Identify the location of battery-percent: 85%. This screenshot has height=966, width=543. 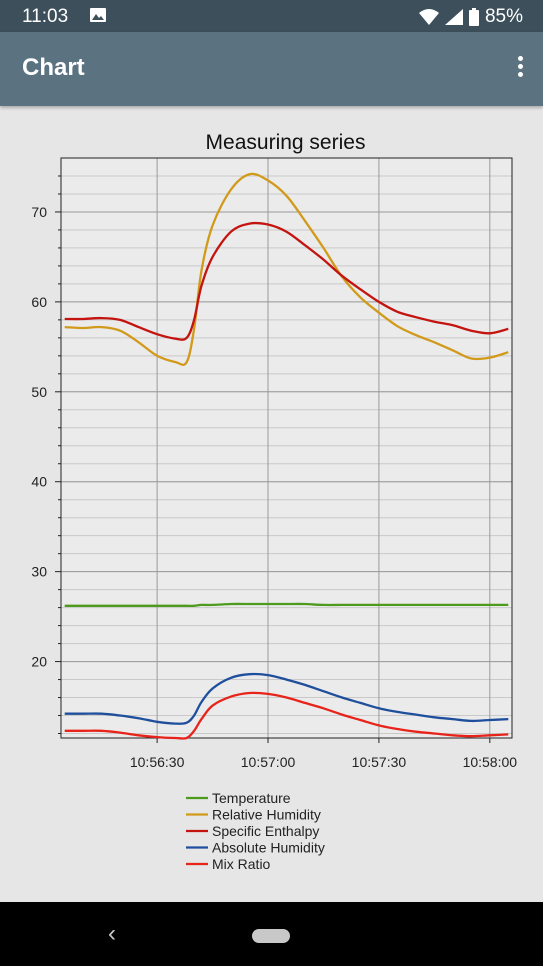
(503, 16).